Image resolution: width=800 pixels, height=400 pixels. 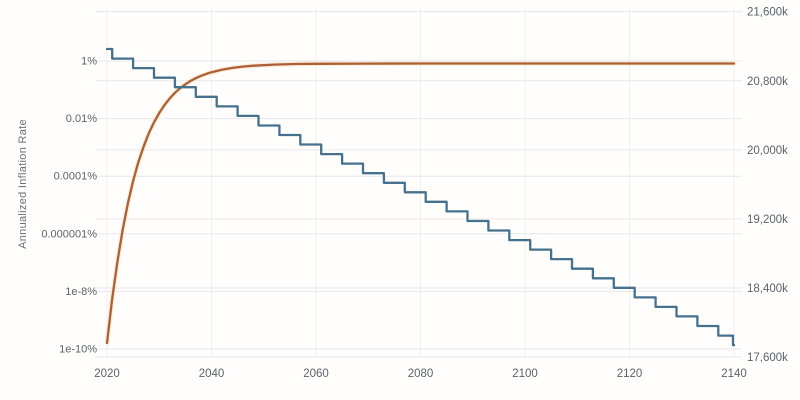 I want to click on x-axis-tick-label: 2140, so click(x=734, y=374).